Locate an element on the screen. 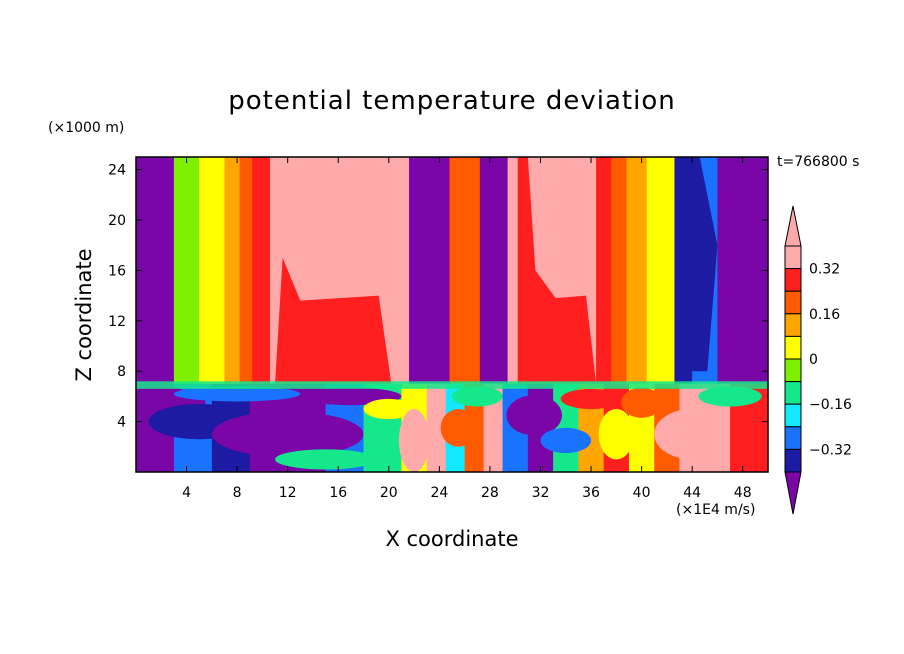 This screenshot has width=904, height=654. x-tick-label: 24 is located at coordinates (439, 493).